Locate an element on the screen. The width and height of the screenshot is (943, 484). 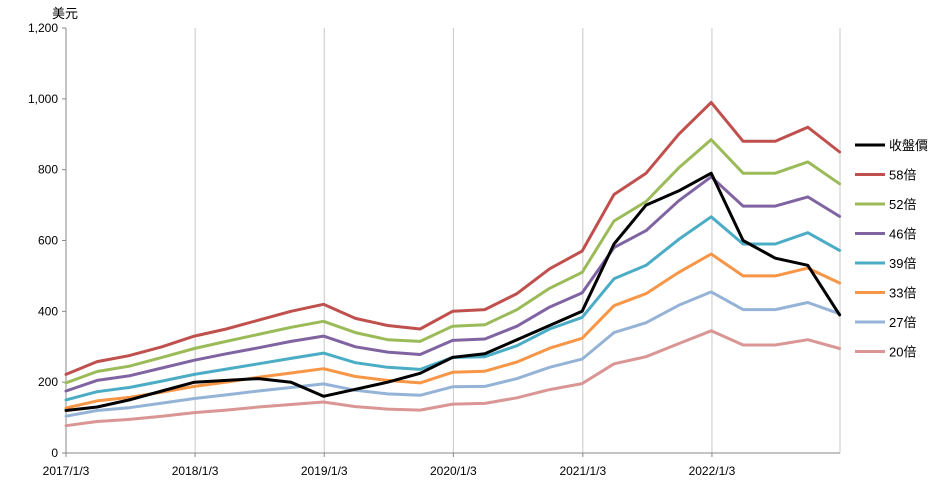
legend-label: 27倍 is located at coordinates (902, 322).